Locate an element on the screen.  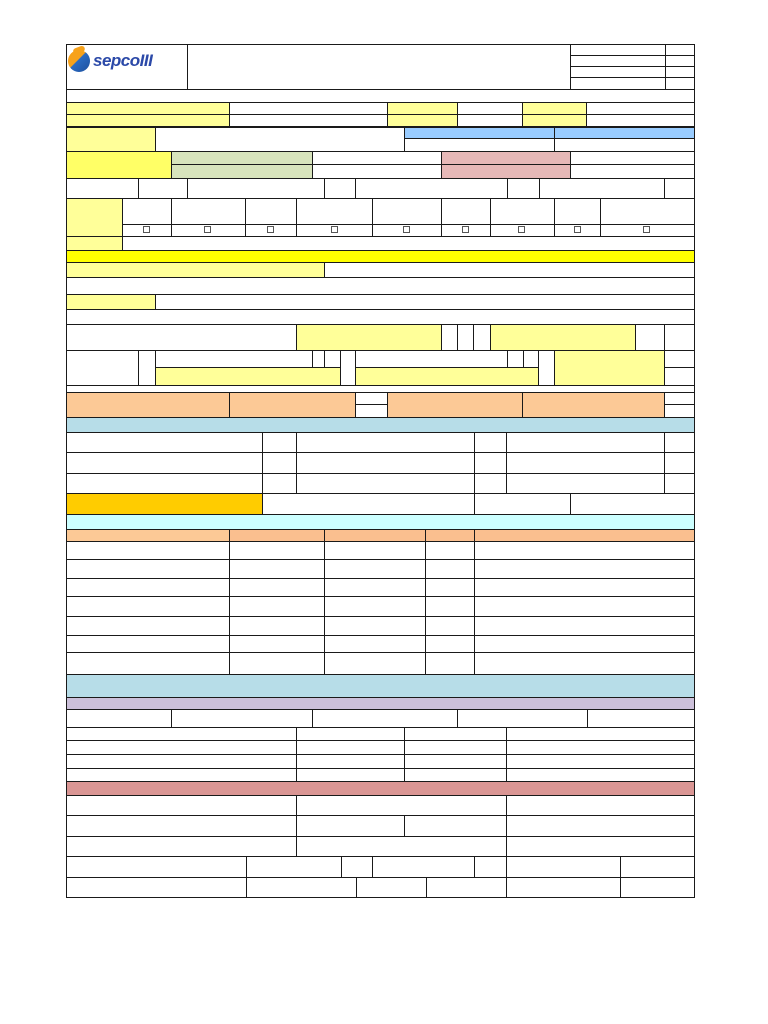
grid-a-r2-c4 is located at coordinates (490, 463).